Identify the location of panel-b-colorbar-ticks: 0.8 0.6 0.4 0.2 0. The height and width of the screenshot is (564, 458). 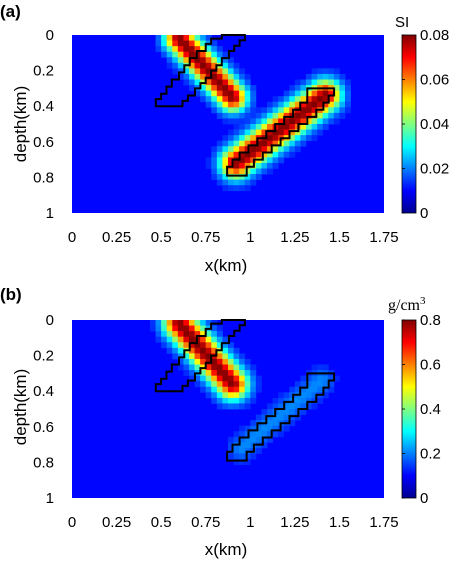
(421, 409).